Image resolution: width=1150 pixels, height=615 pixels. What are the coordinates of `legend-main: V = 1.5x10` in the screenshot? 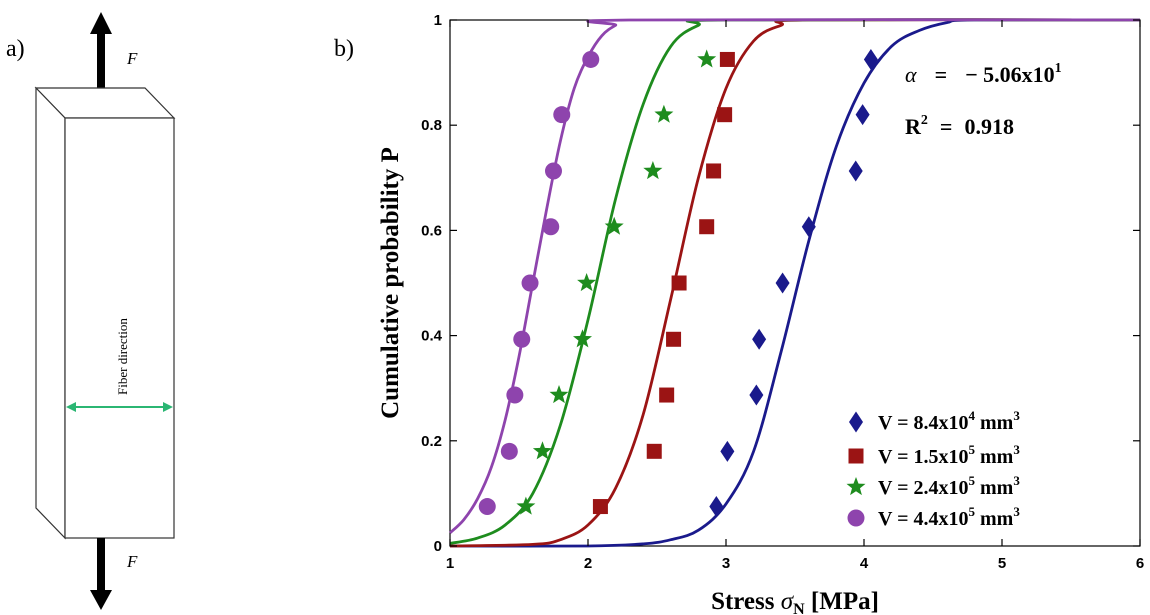 It's located at (923, 457).